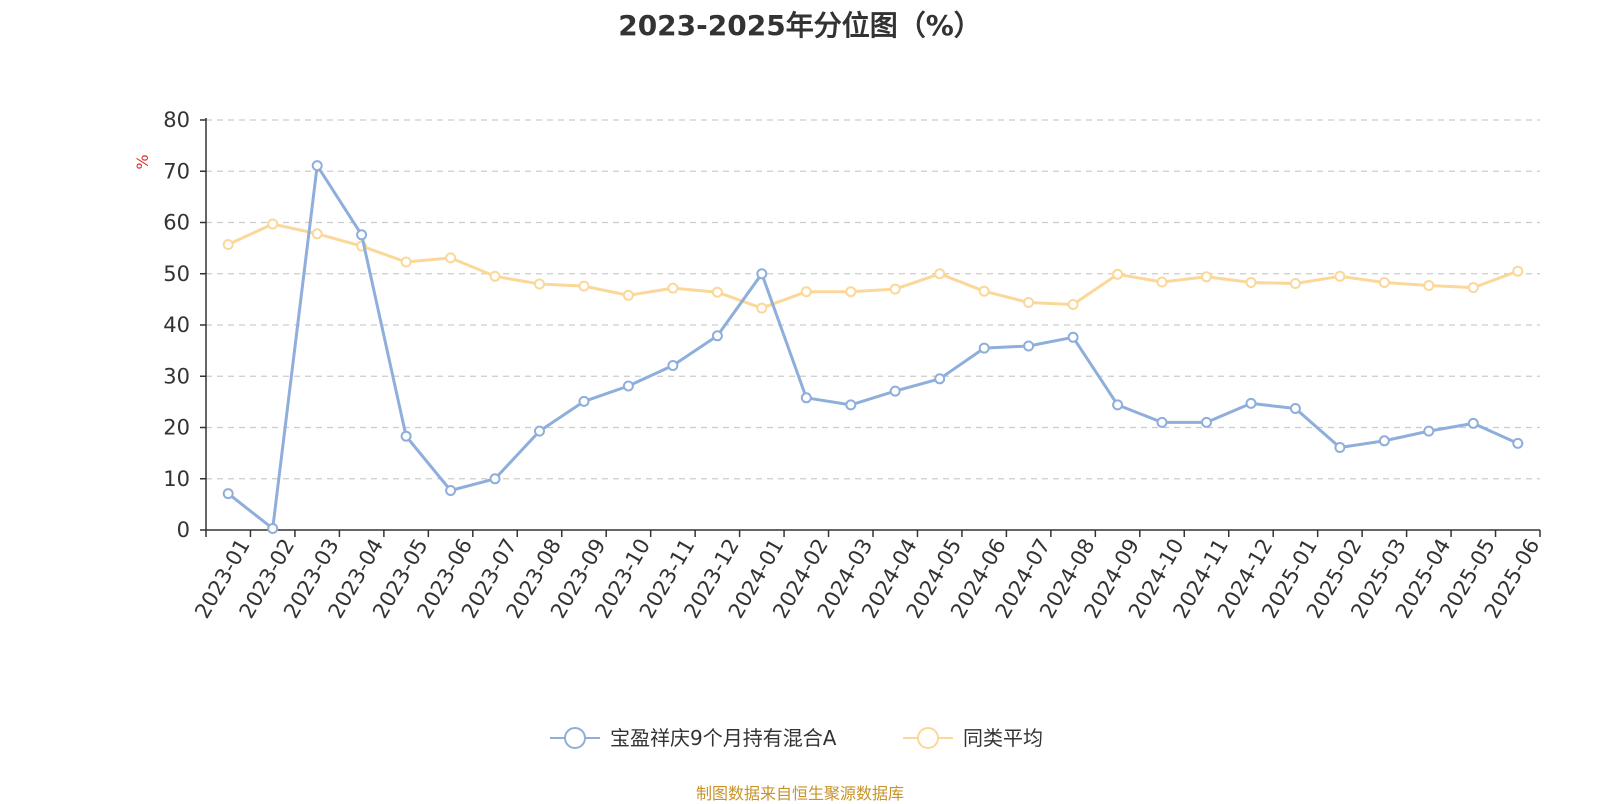 The width and height of the screenshot is (1600, 804). I want to click on y-tick-label: 40, so click(176, 325).